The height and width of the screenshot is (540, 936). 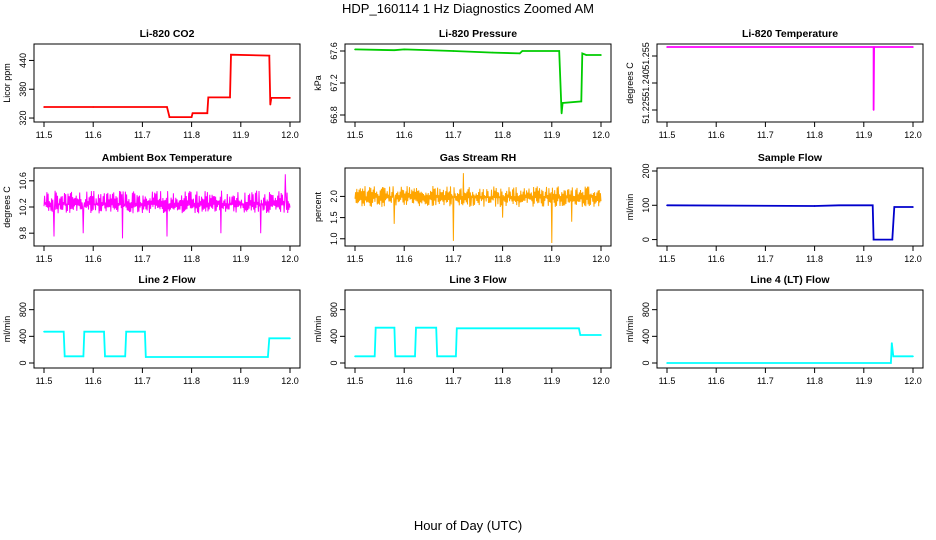 What do you see at coordinates (790, 280) in the screenshot?
I see `panel-title: Line 4 (LT) Flow` at bounding box center [790, 280].